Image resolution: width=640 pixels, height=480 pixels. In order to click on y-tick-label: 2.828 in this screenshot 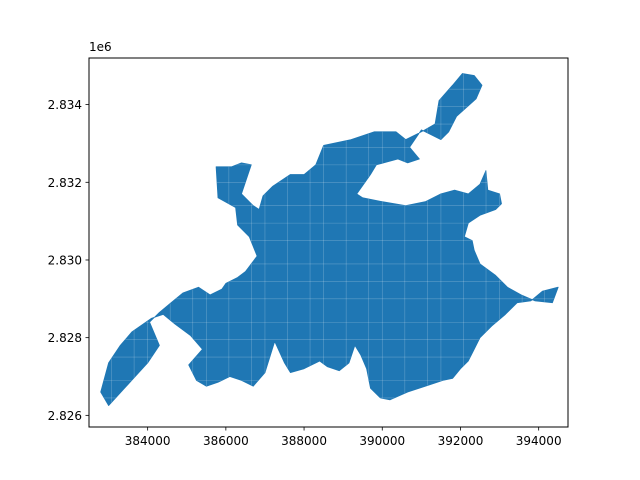, I will do `click(65, 338)`.